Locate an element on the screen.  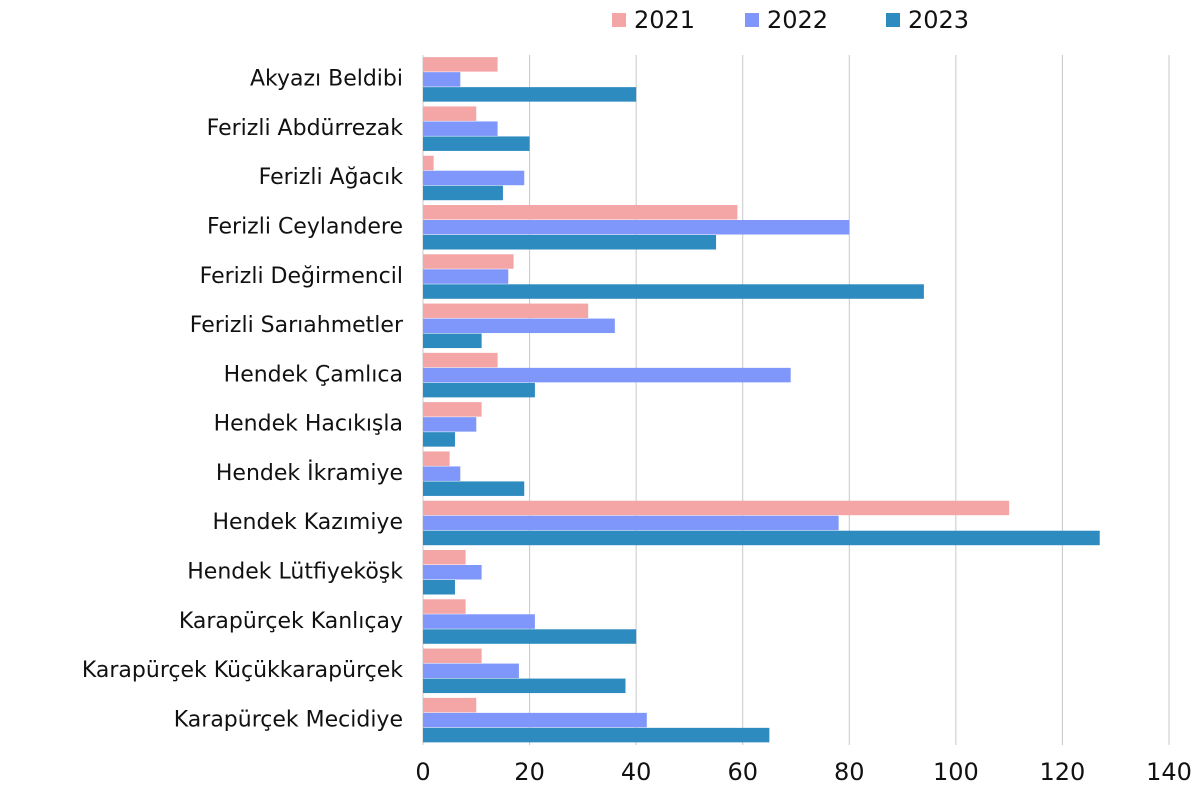
category-label: Hendek Kazımiye is located at coordinates (307, 522).